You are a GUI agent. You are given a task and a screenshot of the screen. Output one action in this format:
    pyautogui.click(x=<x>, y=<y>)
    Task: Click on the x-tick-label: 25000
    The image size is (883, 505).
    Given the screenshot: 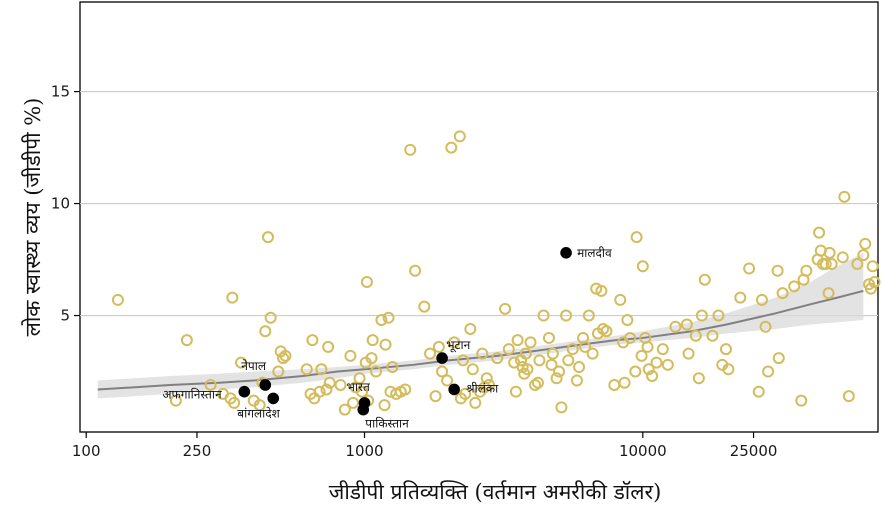 What is the action you would take?
    pyautogui.click(x=754, y=451)
    